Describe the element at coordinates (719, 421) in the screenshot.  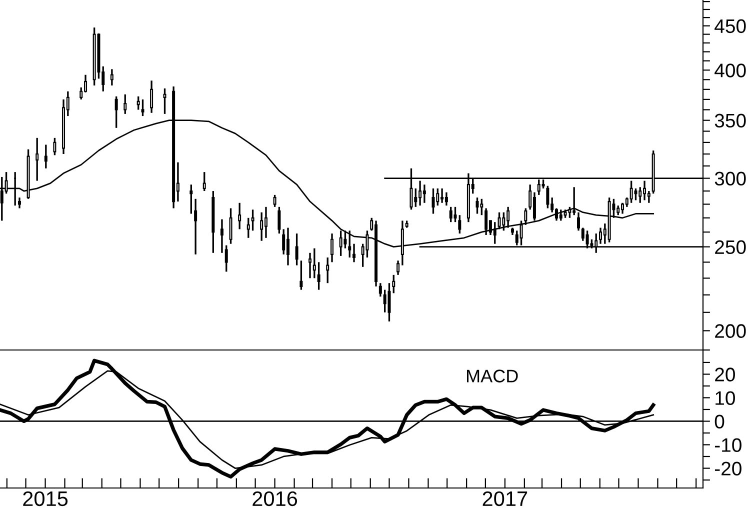
I see `y-tick-label: 0` at that location.